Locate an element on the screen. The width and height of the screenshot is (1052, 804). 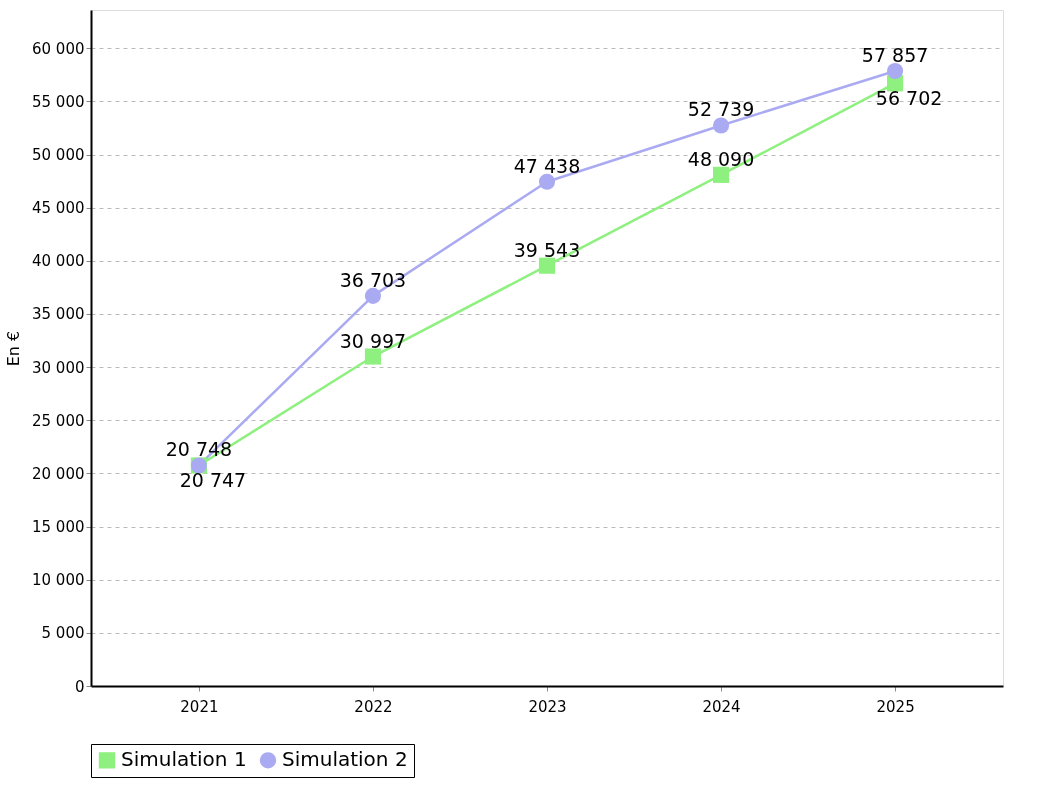
x-tick-label: 2024 is located at coordinates (721, 706).